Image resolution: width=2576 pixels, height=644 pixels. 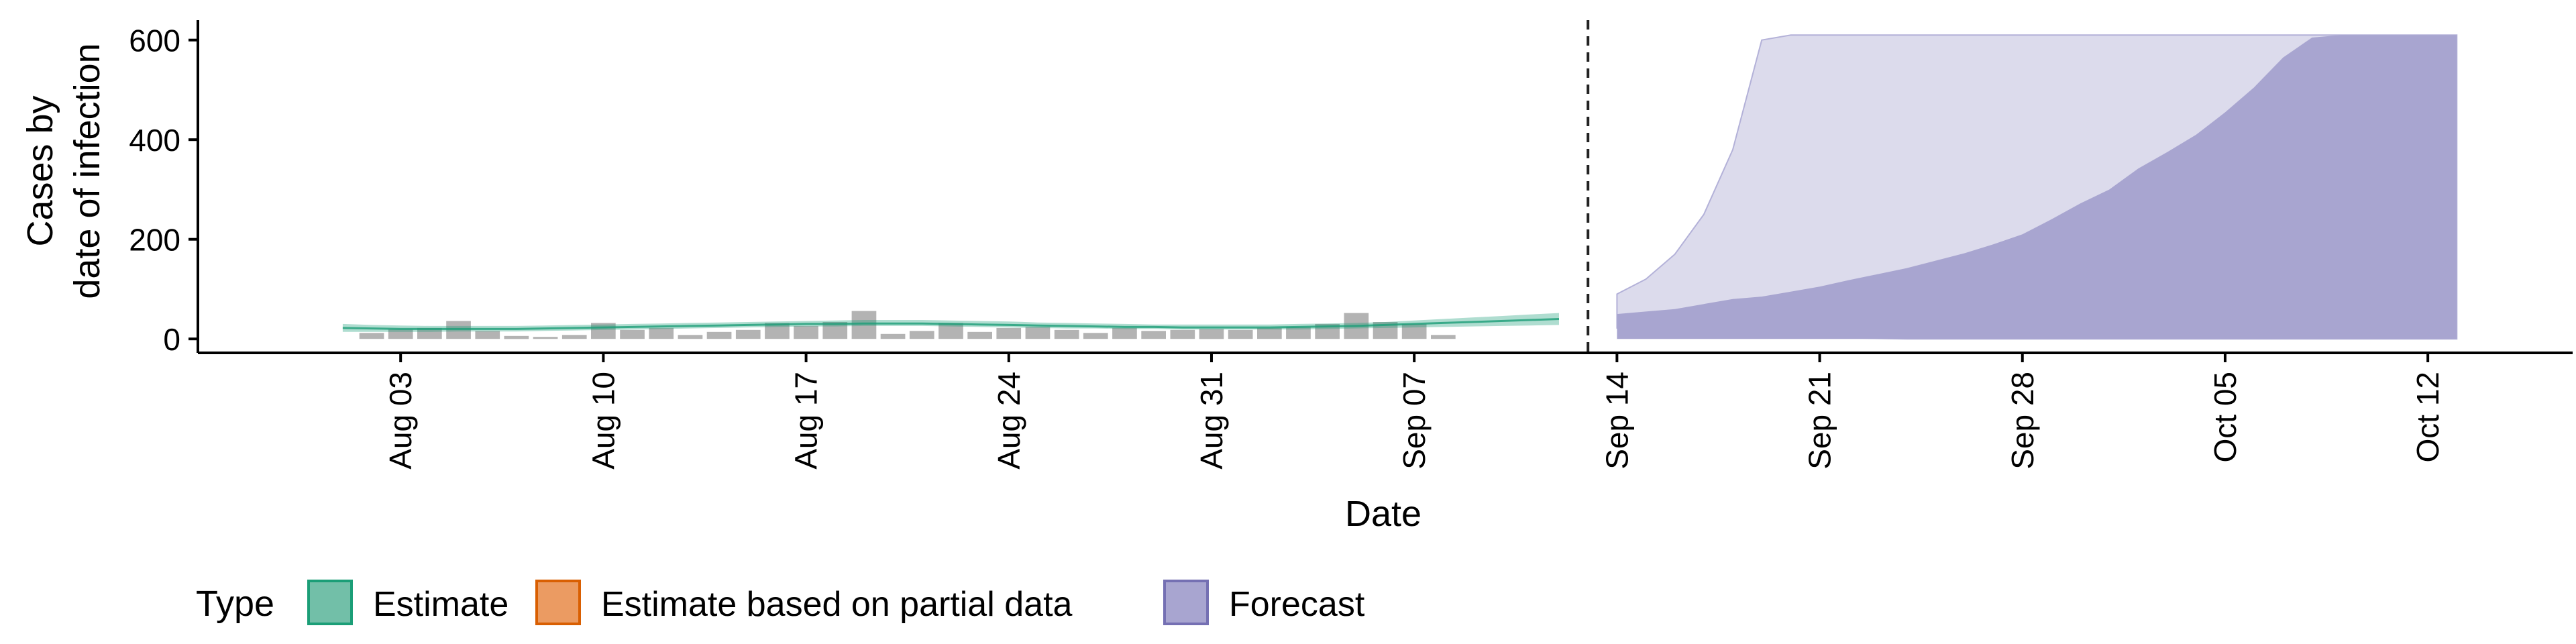 What do you see at coordinates (400, 421) in the screenshot?
I see `x-tick-label: Aug 03` at bounding box center [400, 421].